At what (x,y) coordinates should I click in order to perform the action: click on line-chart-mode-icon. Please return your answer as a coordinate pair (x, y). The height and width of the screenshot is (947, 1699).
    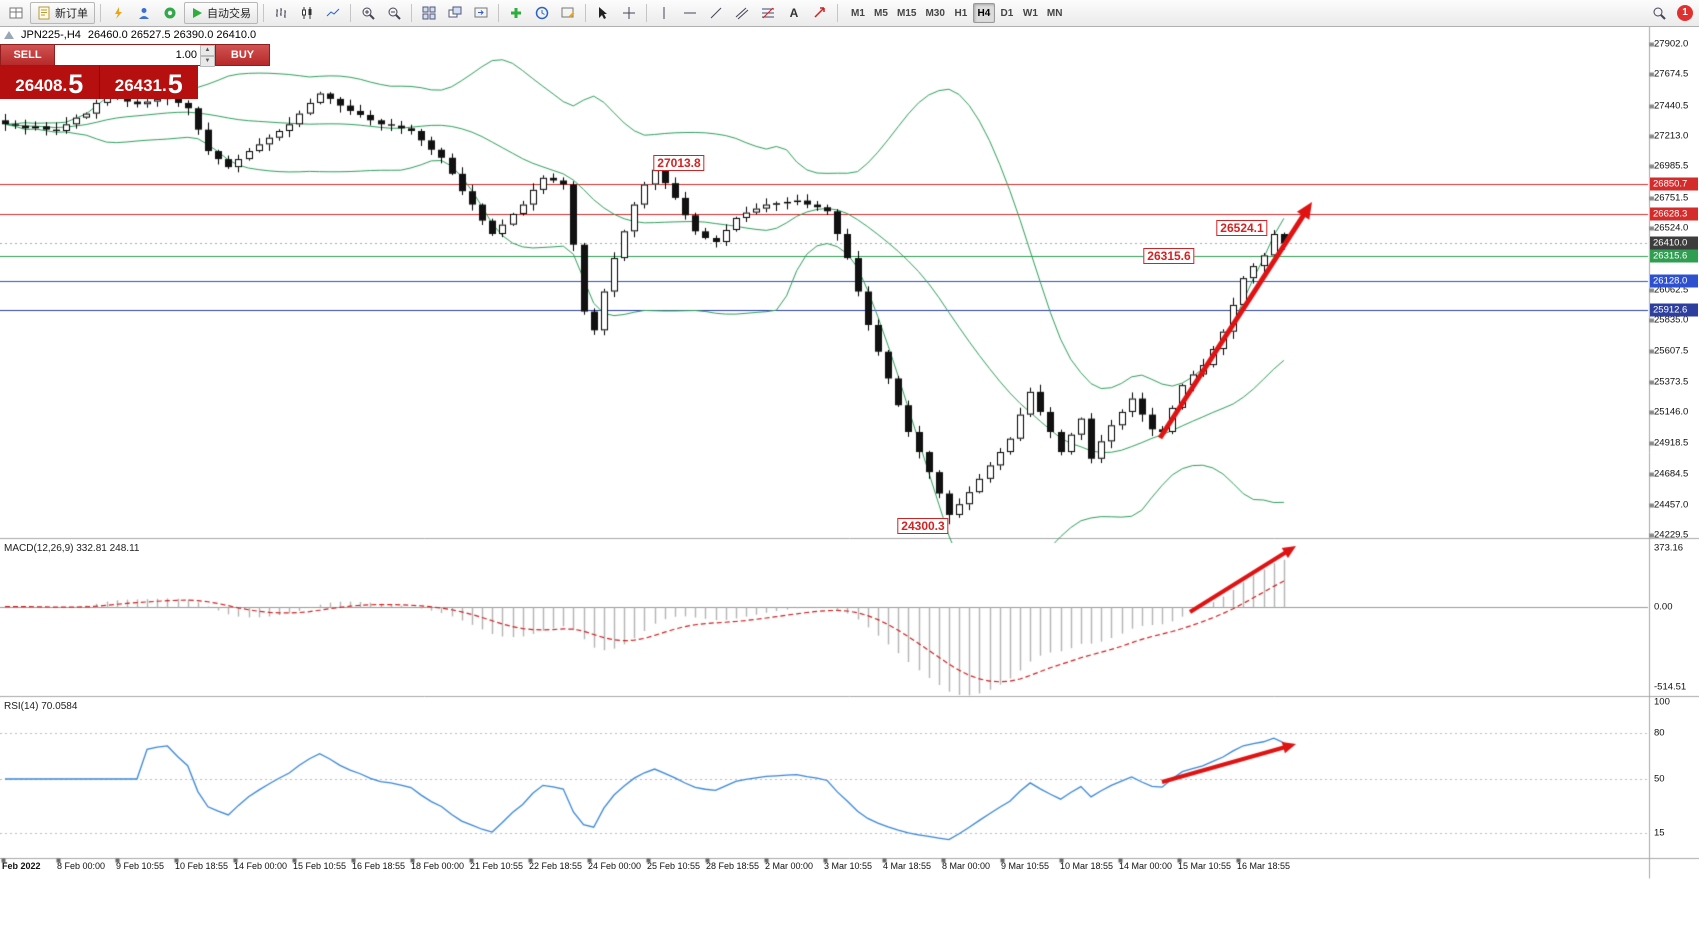
    Looking at the image, I should click on (333, 12).